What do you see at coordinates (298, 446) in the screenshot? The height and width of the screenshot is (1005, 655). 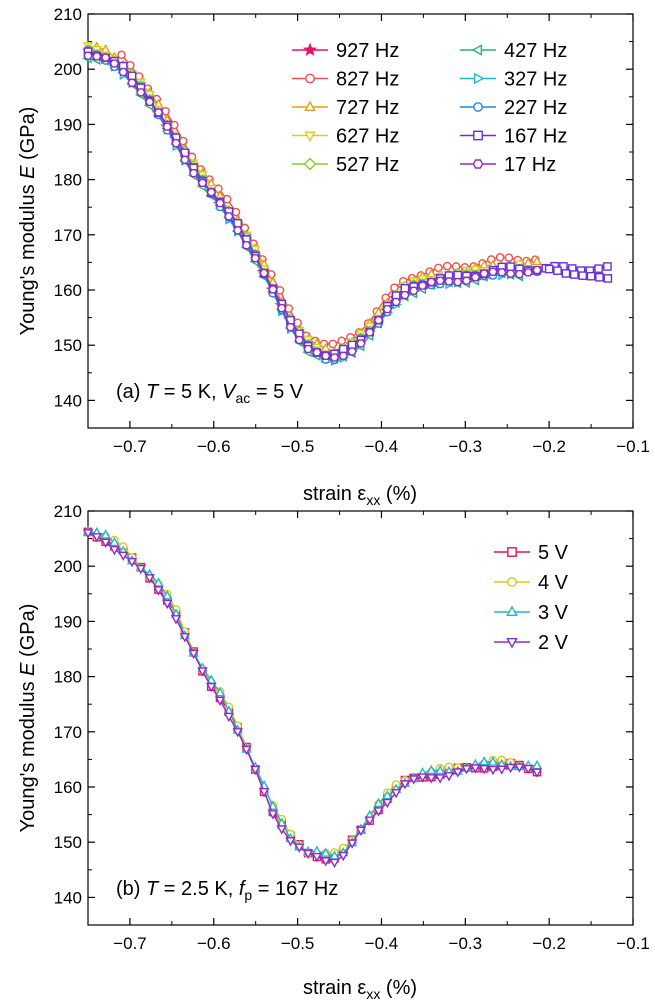 I see `x-tick-label: −0.5` at bounding box center [298, 446].